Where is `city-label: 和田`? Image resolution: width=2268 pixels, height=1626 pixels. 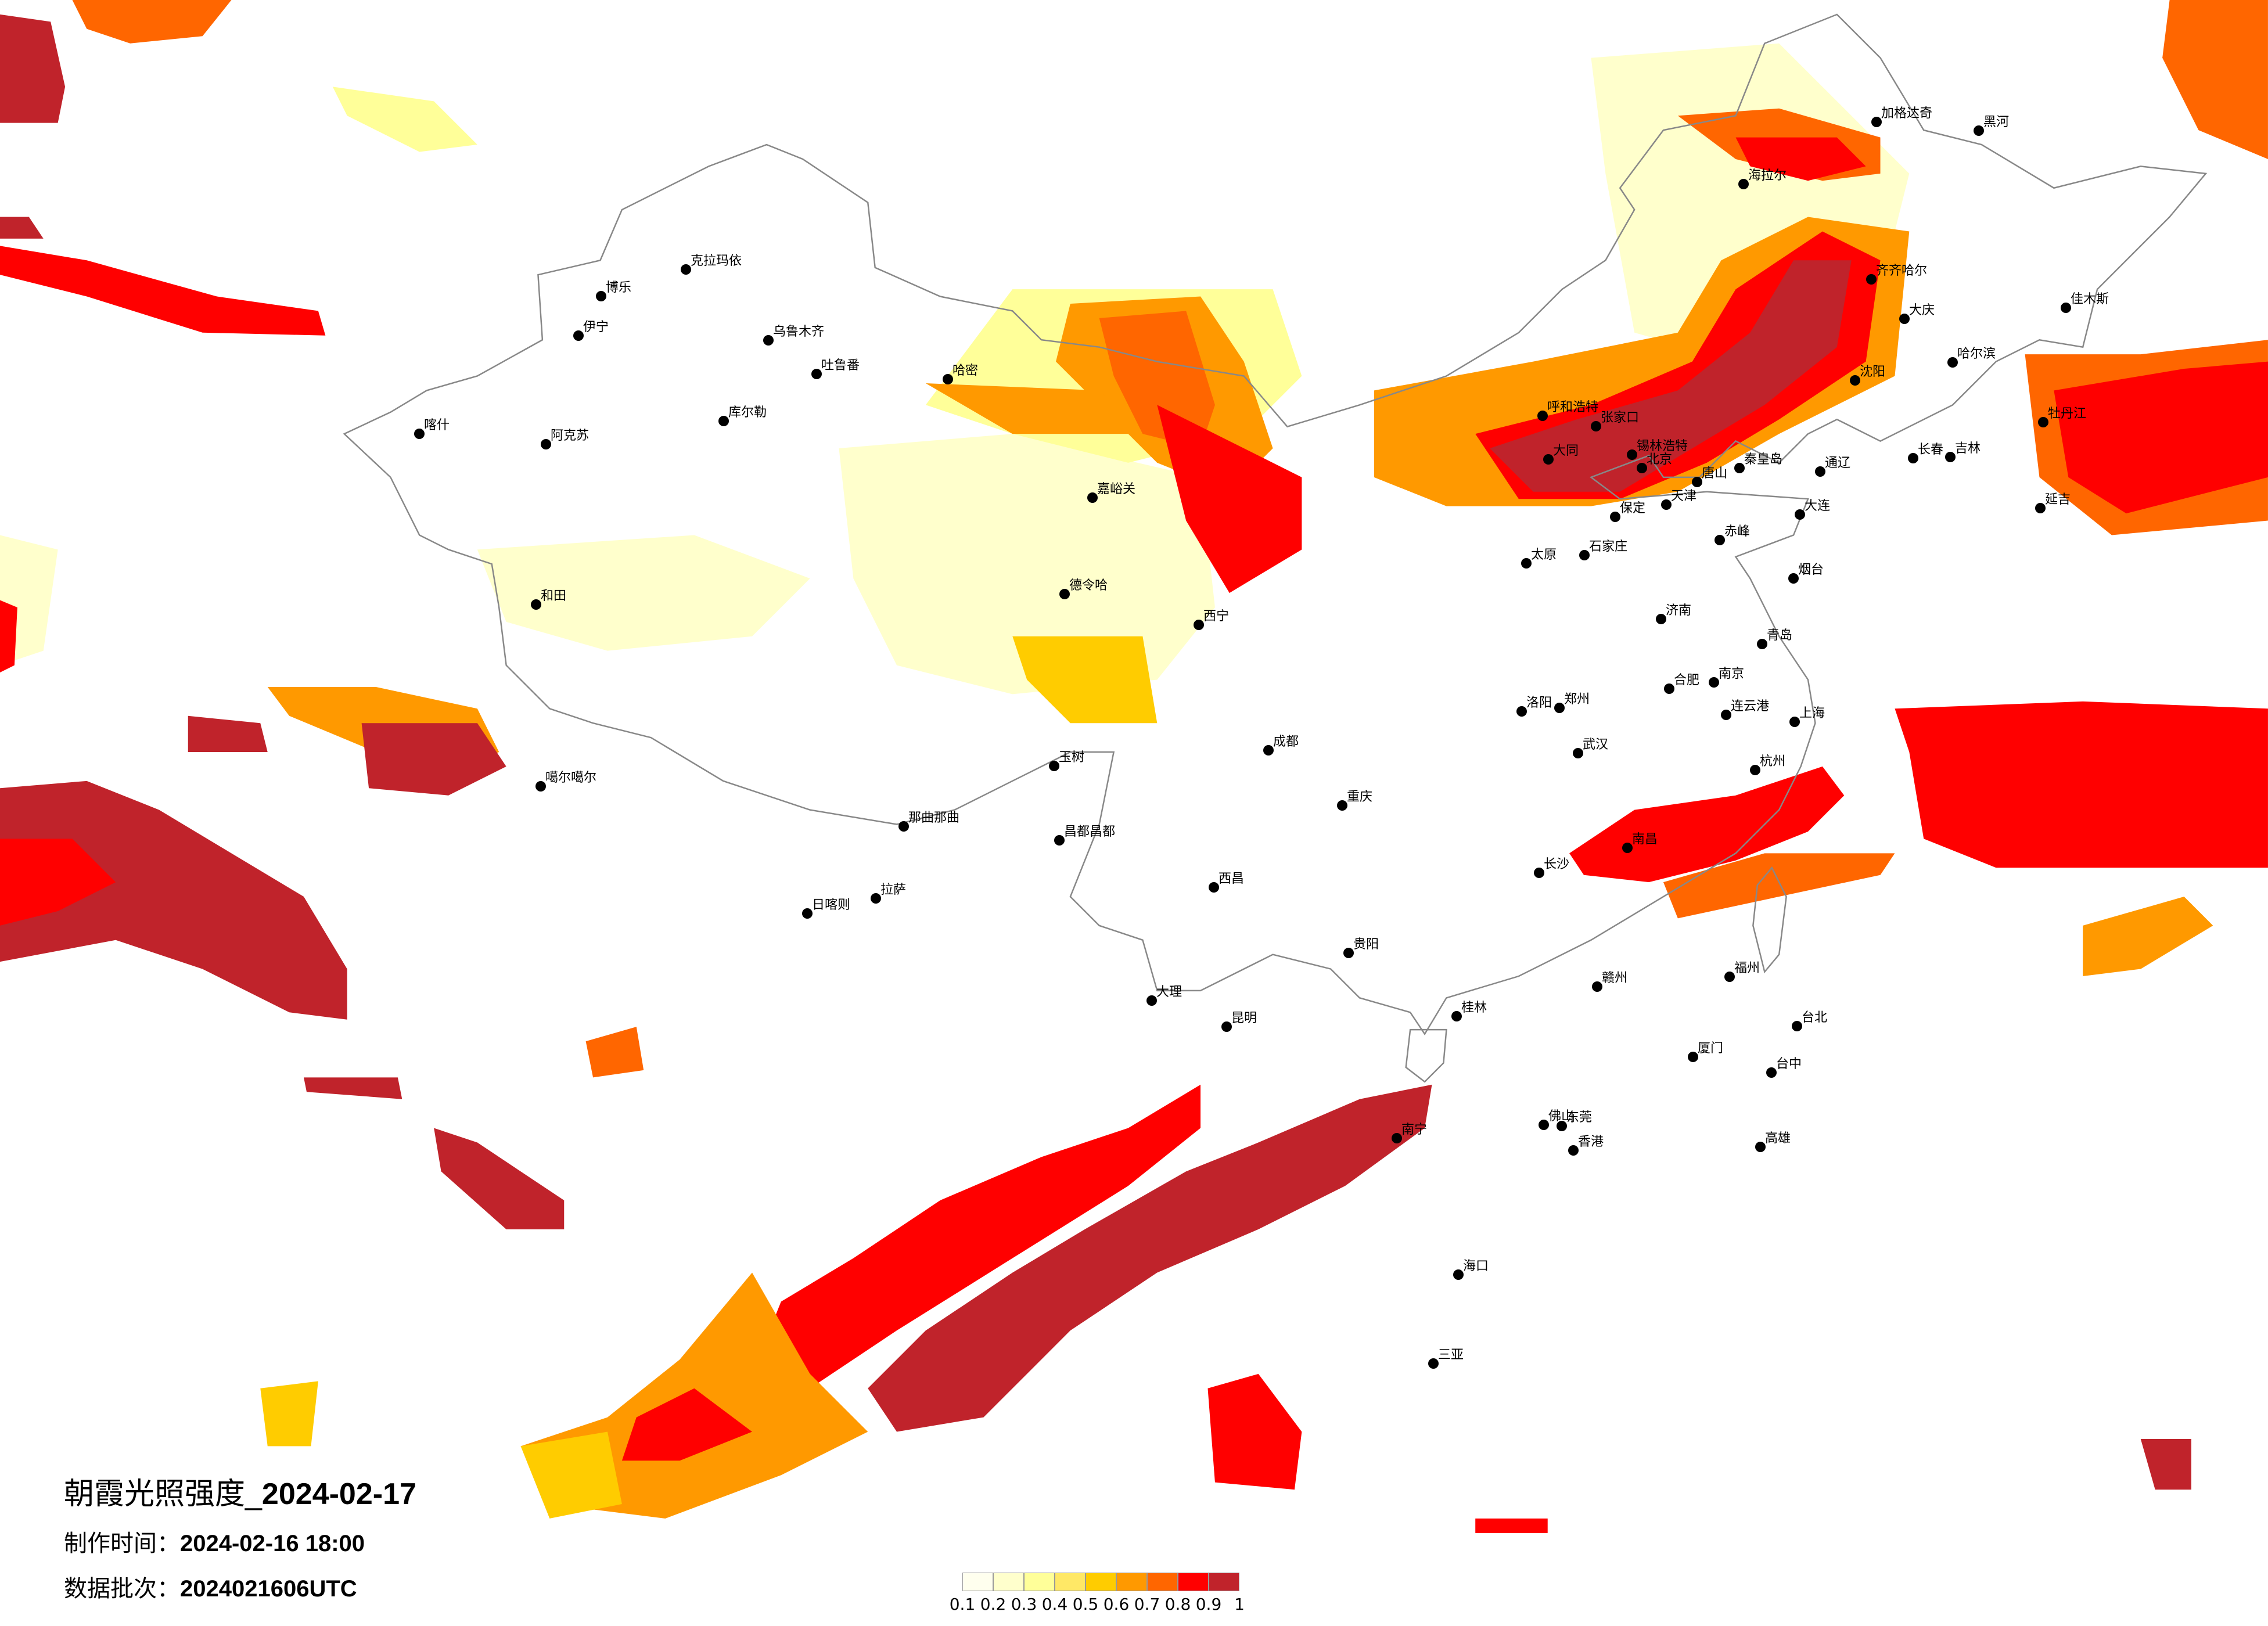
city-label: 和田 is located at coordinates (553, 596).